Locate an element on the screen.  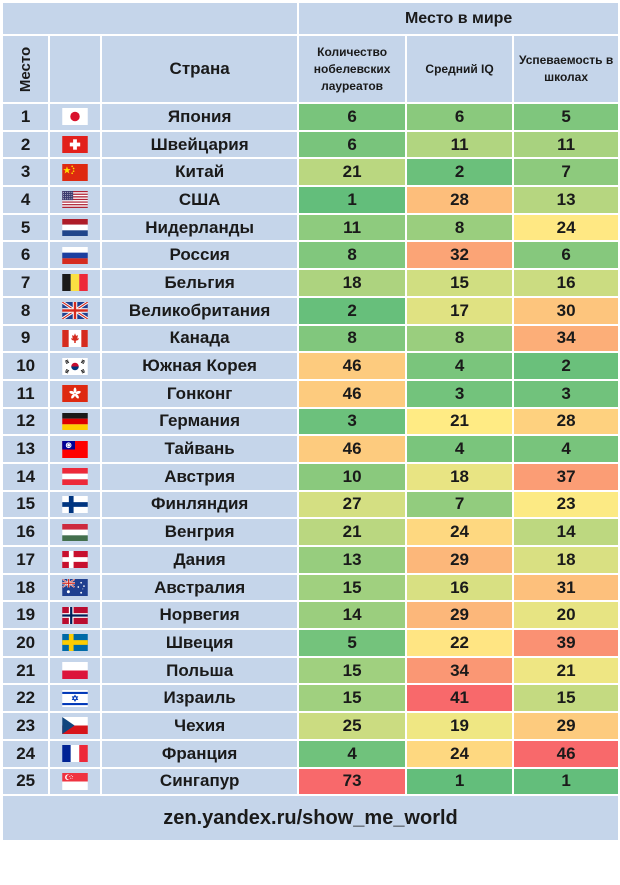
rank-cell: 22 is located at coordinates (25, 698).